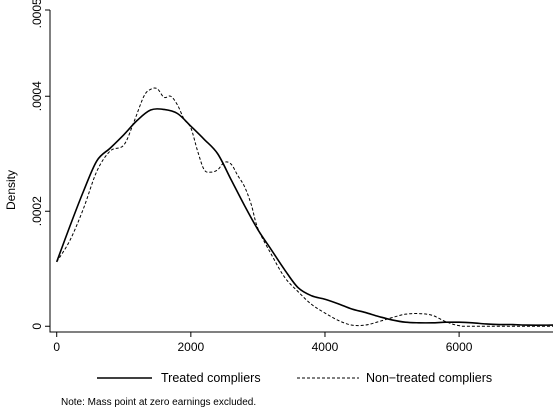 This screenshot has height=414, width=553. Describe the element at coordinates (37, 211) in the screenshot. I see `y-tick-label: .0002` at that location.